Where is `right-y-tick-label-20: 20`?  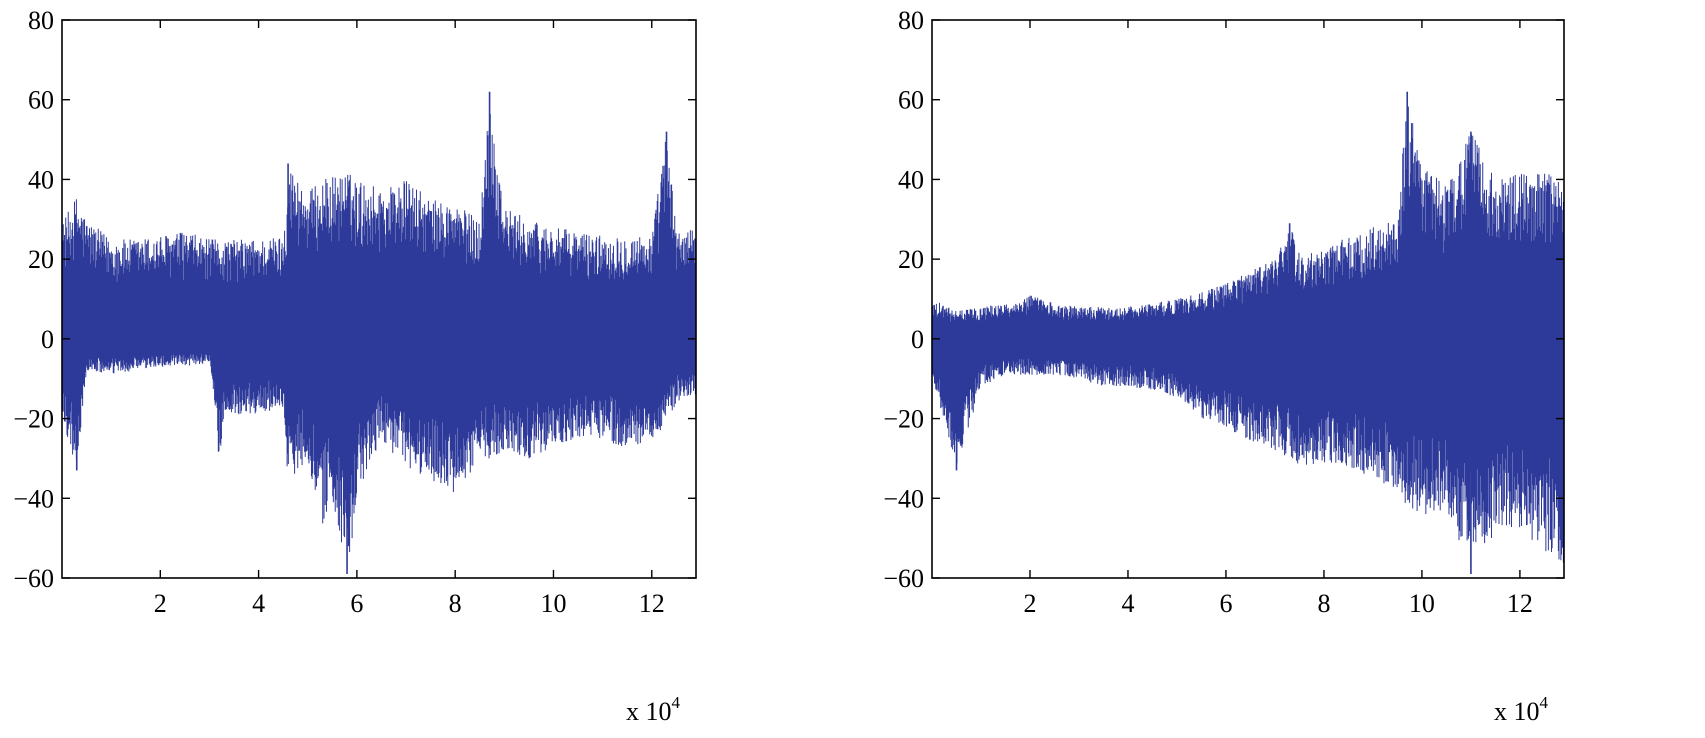 right-y-tick-label-20: 20 is located at coordinates (911, 259).